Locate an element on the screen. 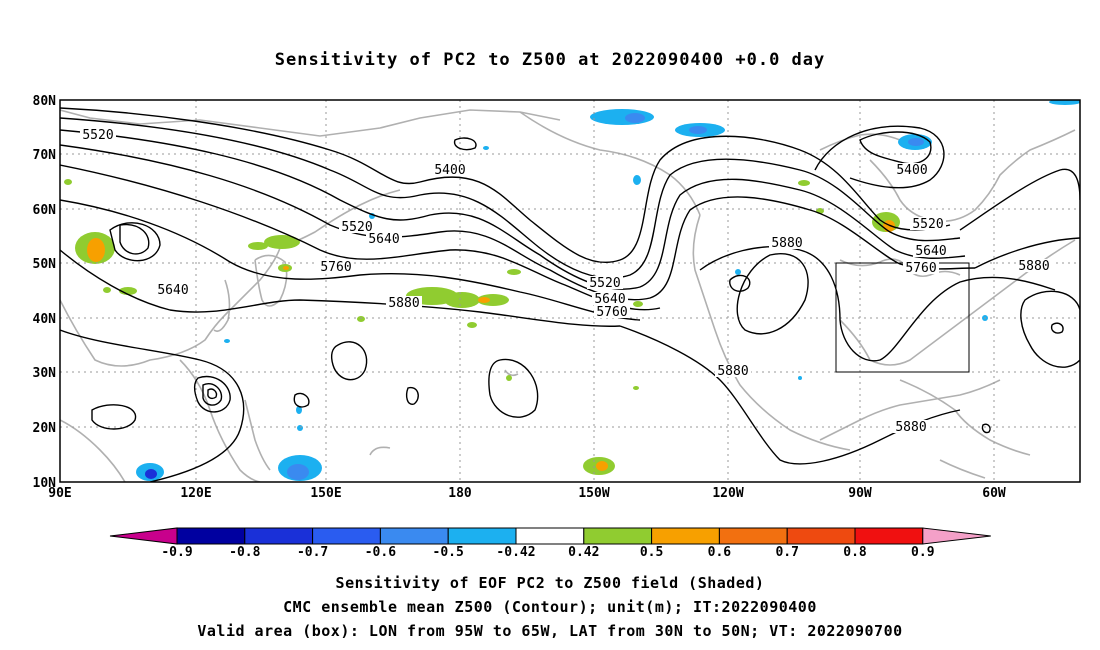 This screenshot has width=1100, height=650. colorbar-label: 0.8 is located at coordinates (855, 552).